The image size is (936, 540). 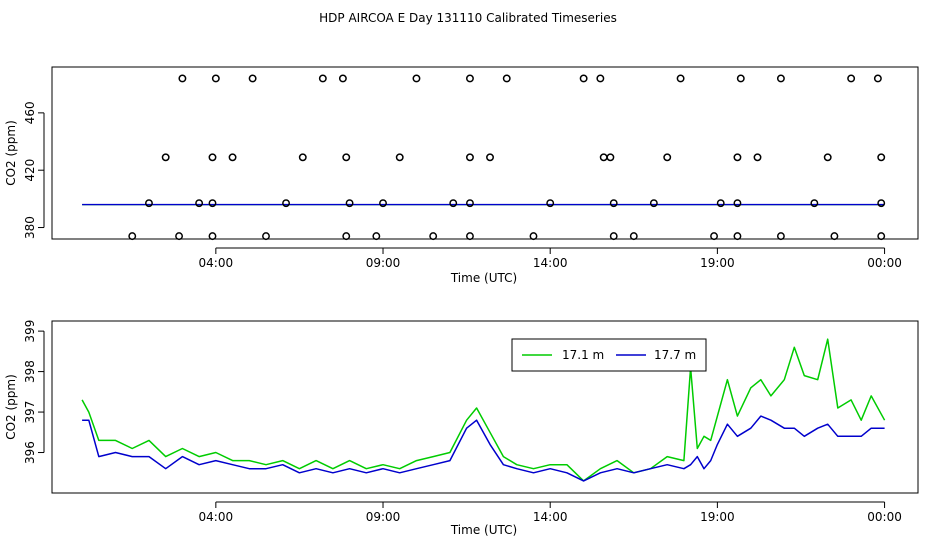 I want to click on y-tick-label: 380, so click(x=30, y=227).